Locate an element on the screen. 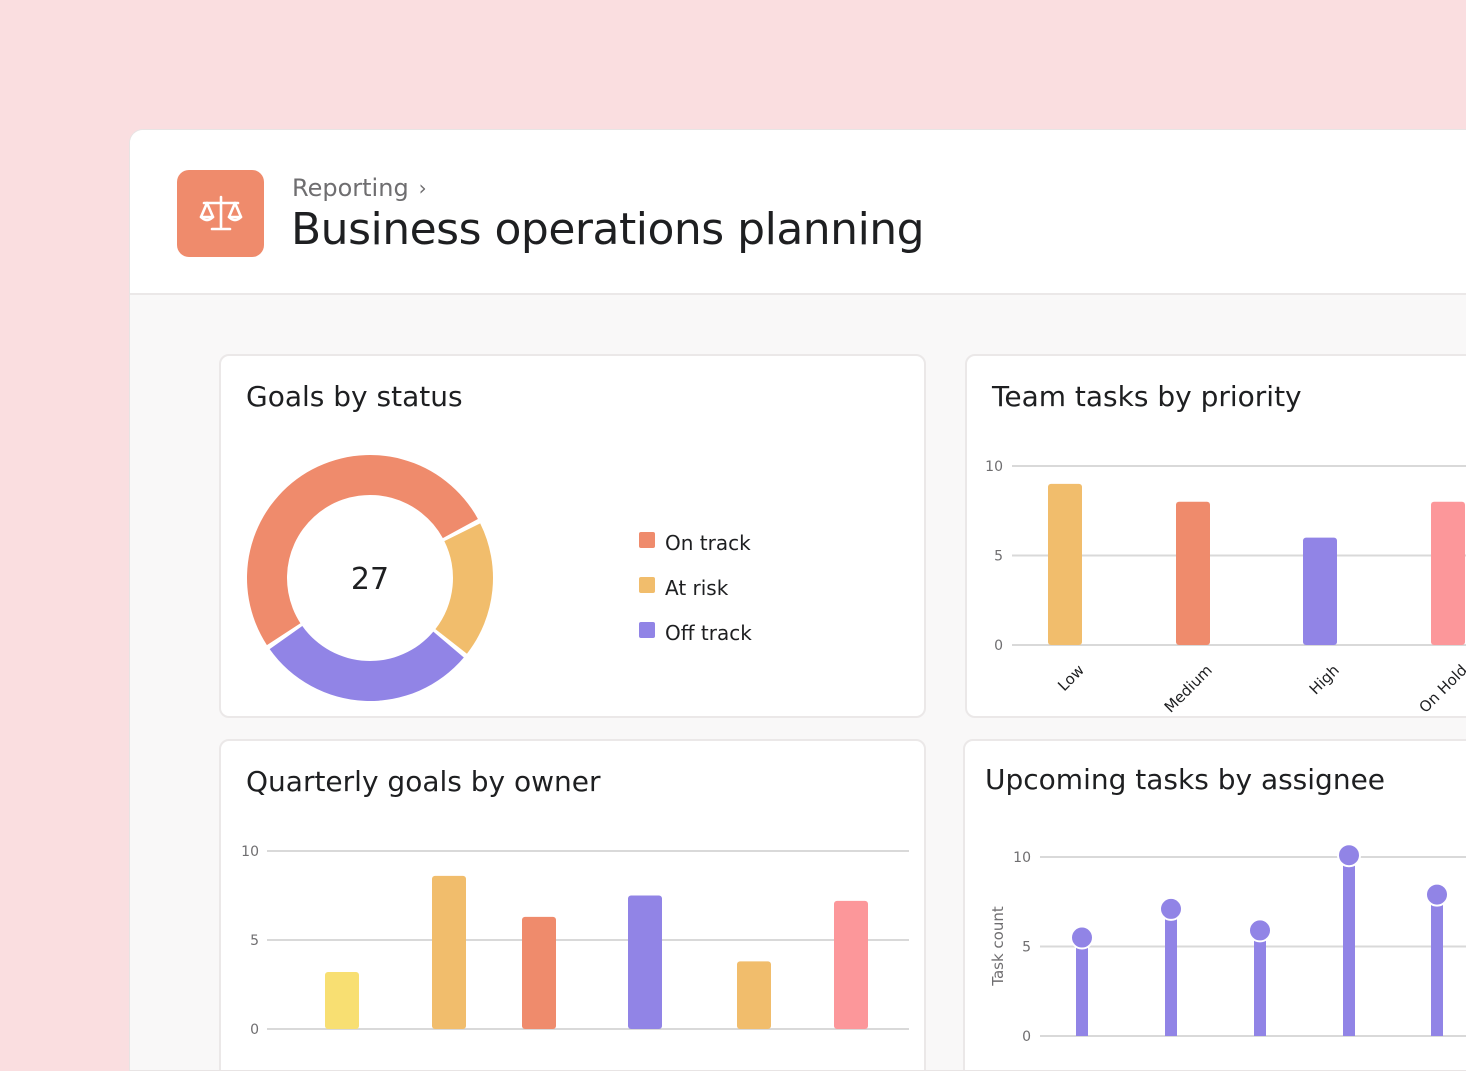 The width and height of the screenshot is (1466, 1071). donut-center-value: 27 is located at coordinates (370, 579).